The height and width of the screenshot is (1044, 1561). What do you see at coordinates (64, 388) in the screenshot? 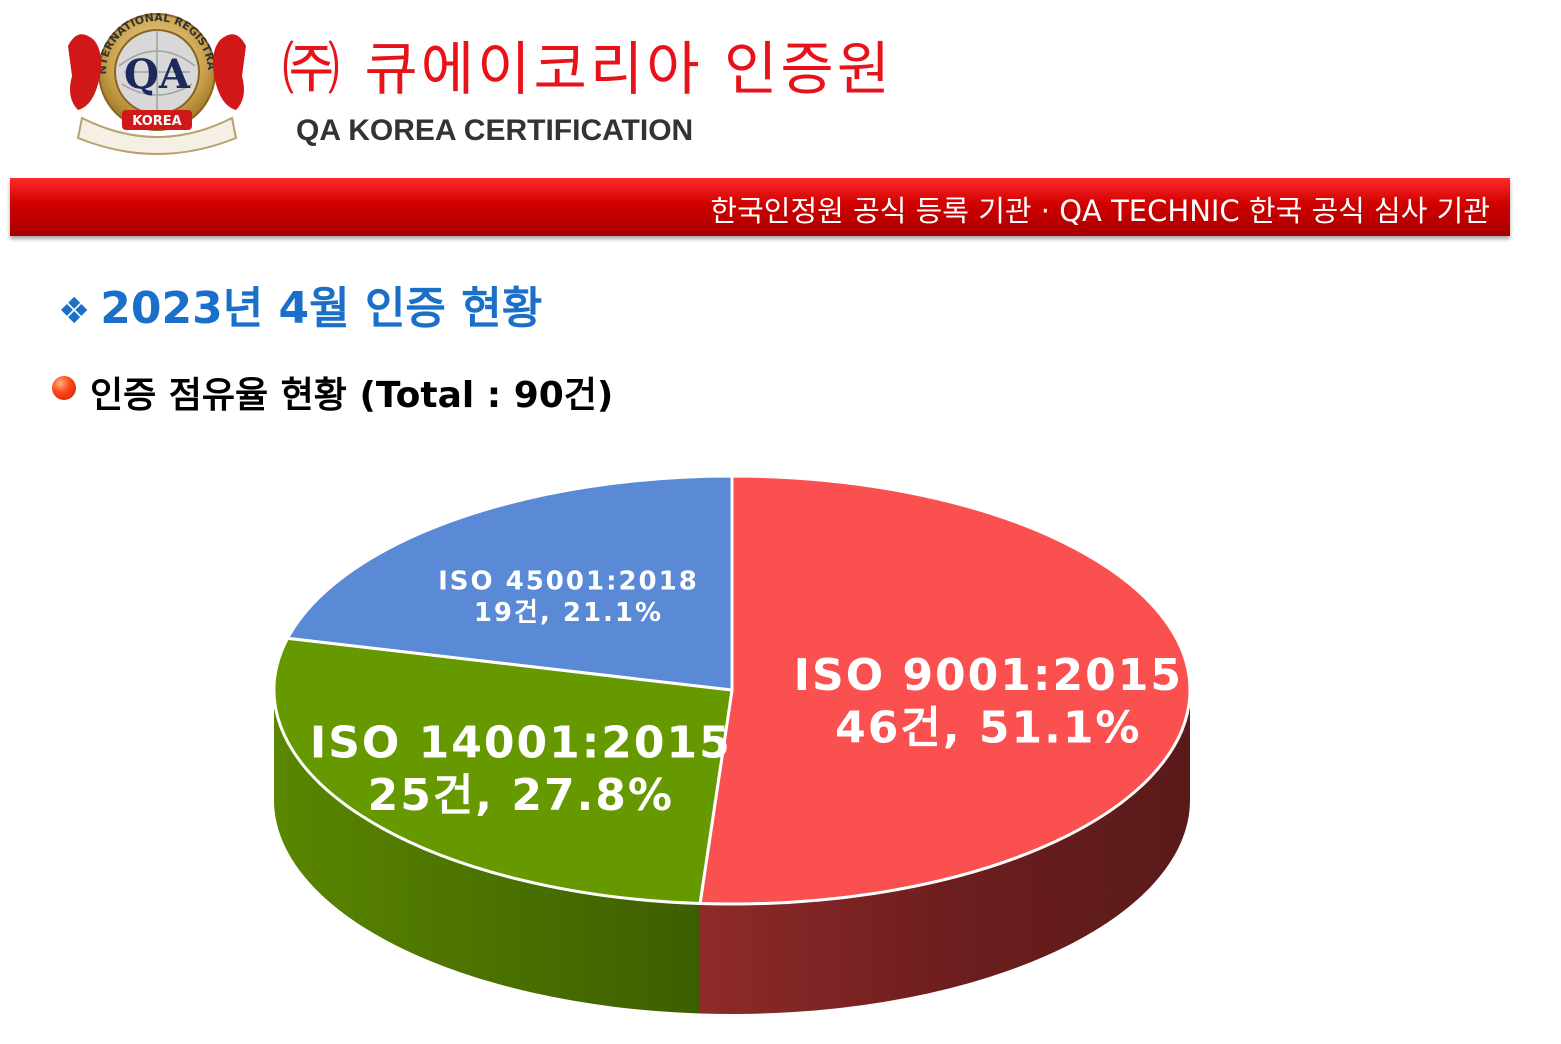
I see `red-bullet-icon` at bounding box center [64, 388].